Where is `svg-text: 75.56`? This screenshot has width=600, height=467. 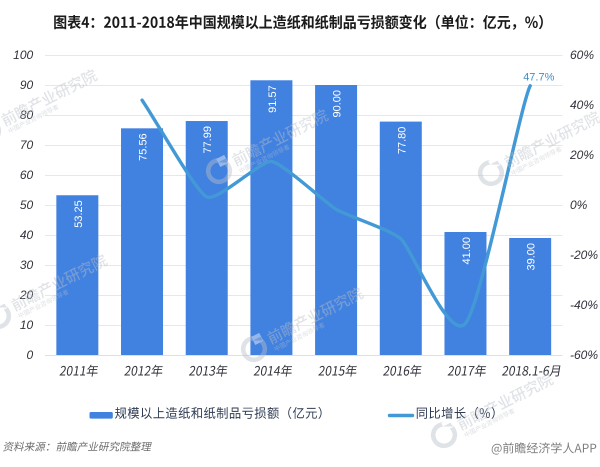 svg-text: 75.56 is located at coordinates (144, 147).